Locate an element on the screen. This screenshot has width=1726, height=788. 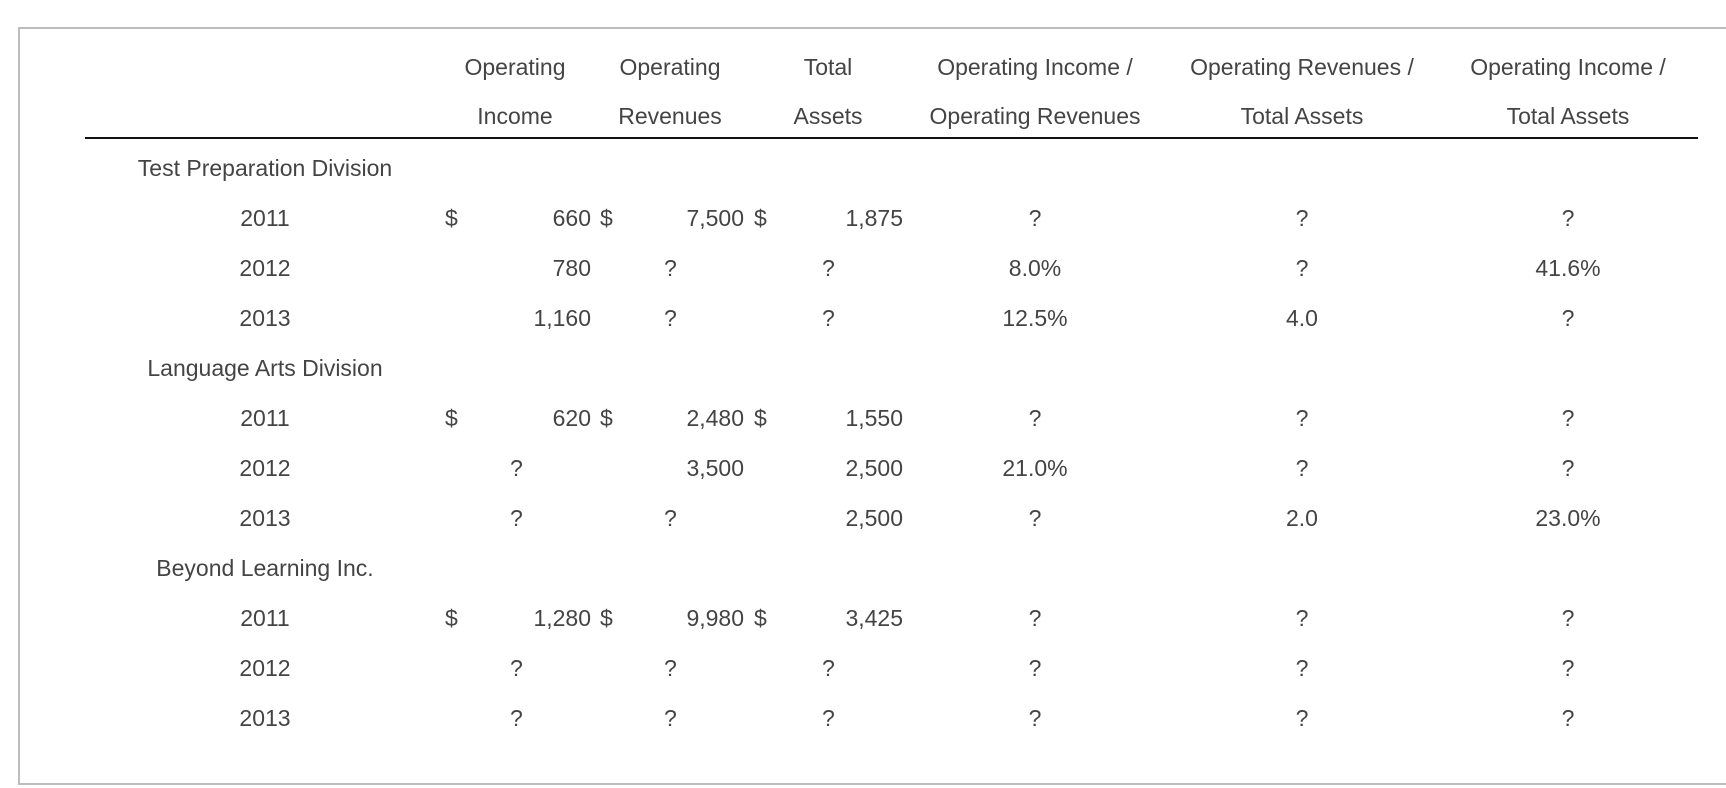
total-assets-value: 1,875 is located at coordinates (874, 218).